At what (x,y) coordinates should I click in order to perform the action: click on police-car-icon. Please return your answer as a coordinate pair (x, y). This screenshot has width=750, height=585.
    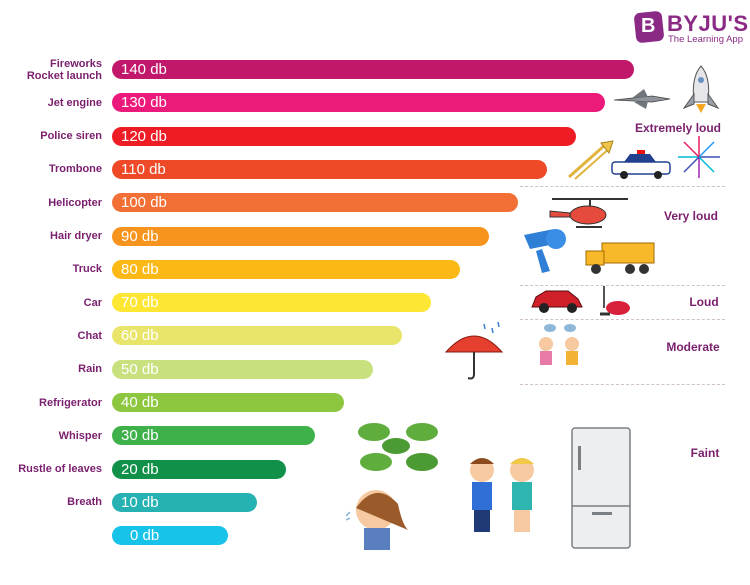
    Looking at the image, I should click on (641, 164).